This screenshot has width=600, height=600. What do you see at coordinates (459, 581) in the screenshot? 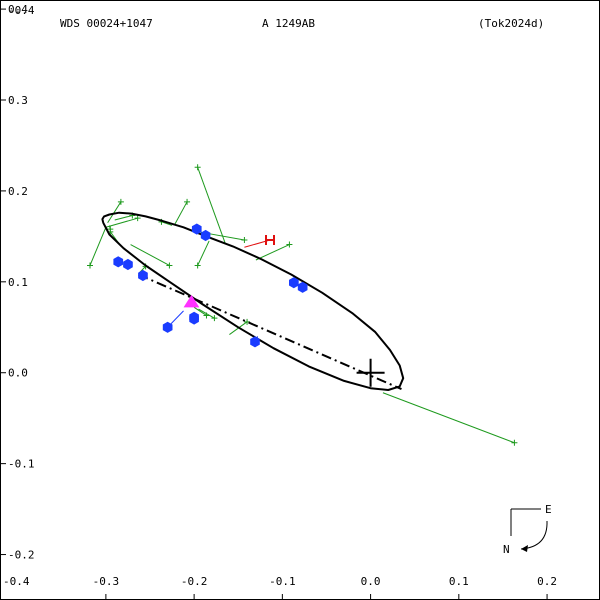
I see `x-tick-label: 0.1` at bounding box center [459, 581].